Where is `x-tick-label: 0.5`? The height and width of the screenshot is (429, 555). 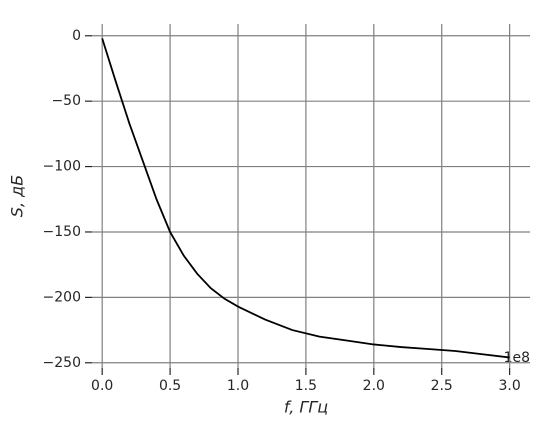
x-tick-label: 0.5 is located at coordinates (170, 386).